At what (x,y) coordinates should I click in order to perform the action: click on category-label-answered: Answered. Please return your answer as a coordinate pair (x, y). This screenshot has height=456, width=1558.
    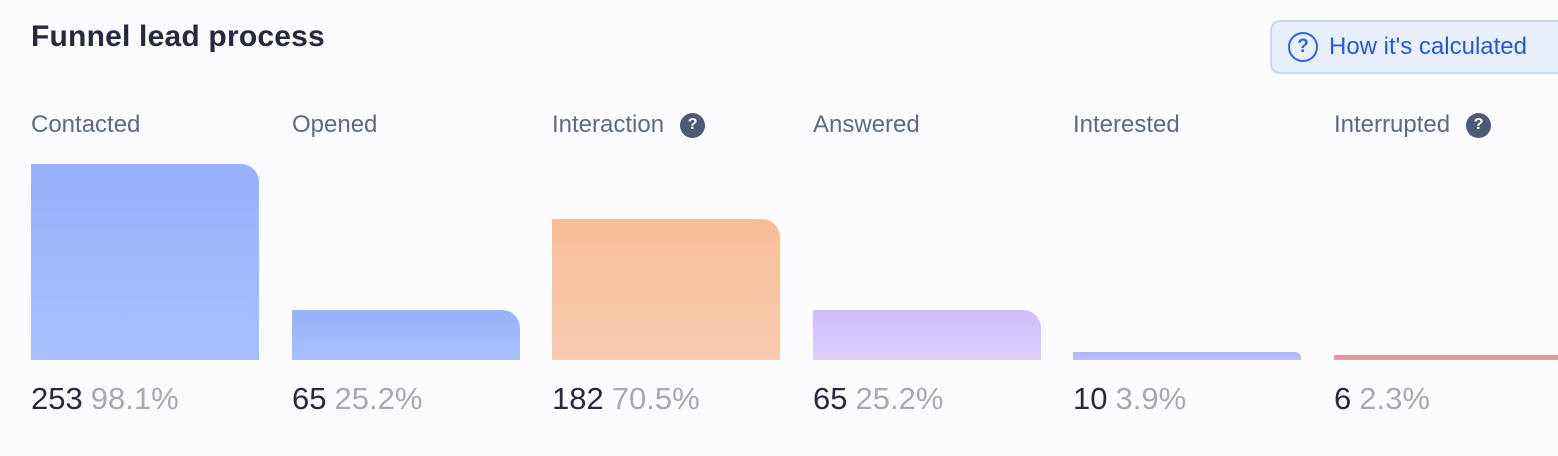
    Looking at the image, I should click on (866, 125).